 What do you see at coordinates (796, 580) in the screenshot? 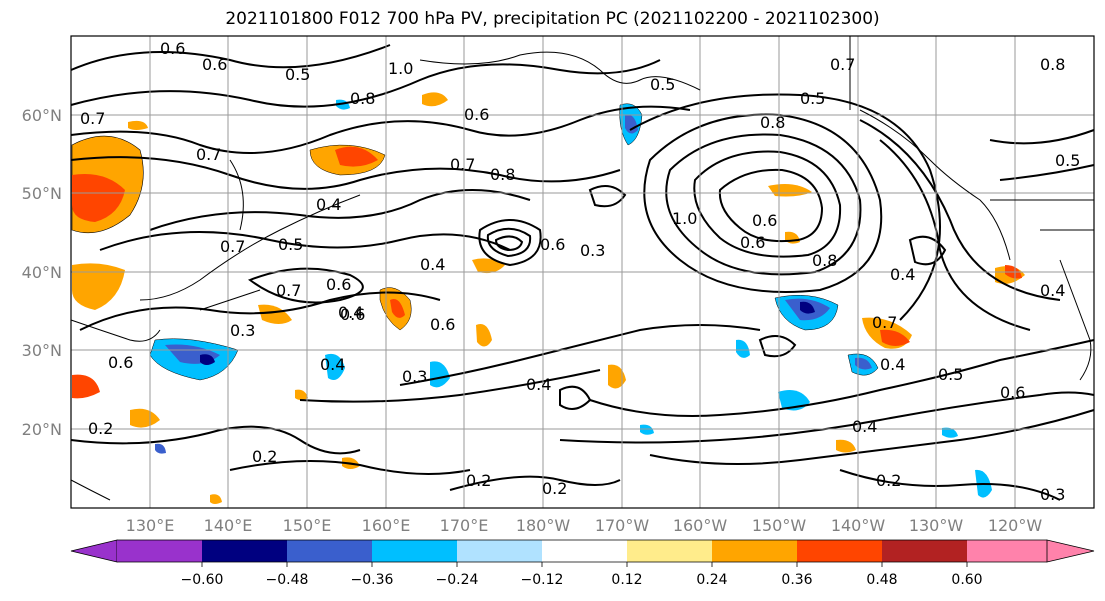
I see `colorbar-tick-label: 0.36` at bounding box center [796, 580].